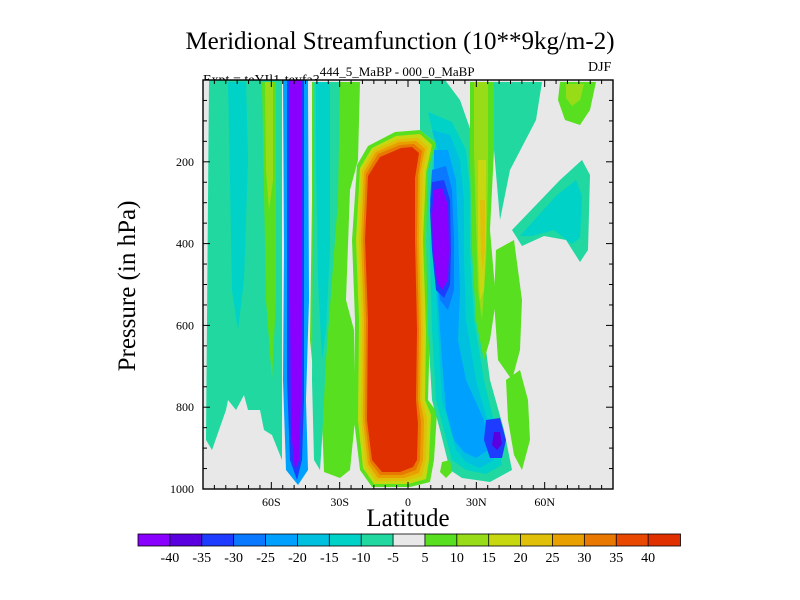 The image size is (800, 600). Describe the element at coordinates (393, 558) in the screenshot. I see `colorbar-label: -5` at that location.